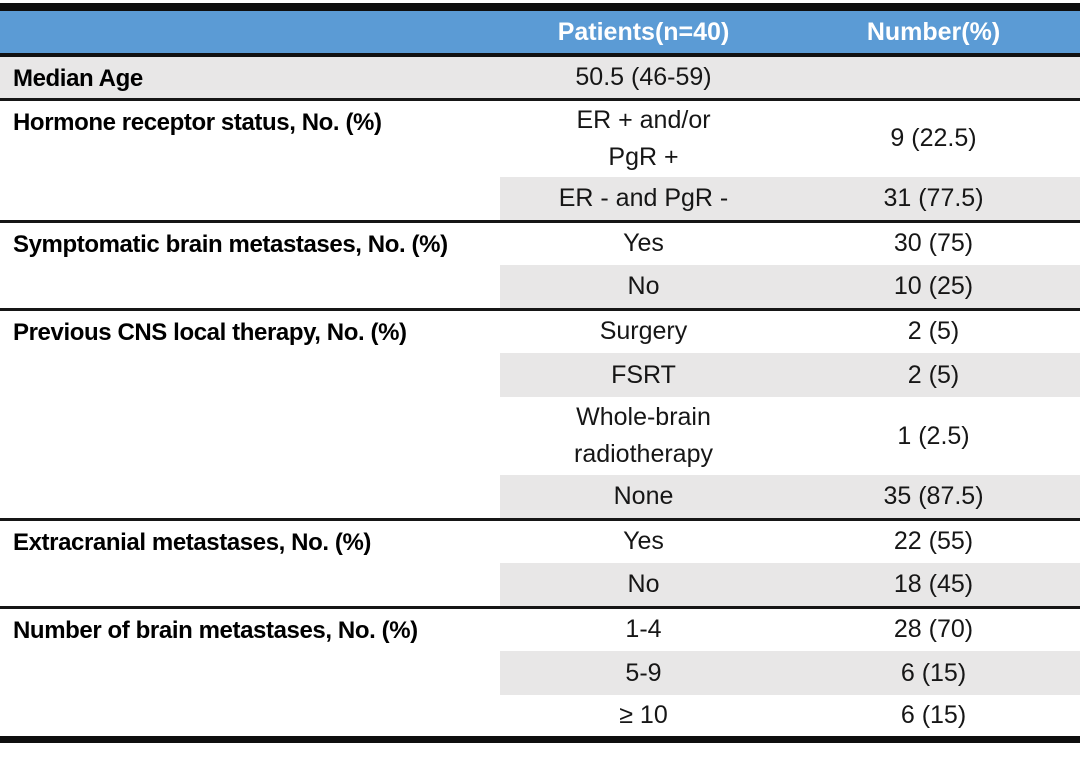 Image resolution: width=1080 pixels, height=781 pixels. Describe the element at coordinates (643, 375) in the screenshot. I see `row-value-cell: FSRT` at that location.